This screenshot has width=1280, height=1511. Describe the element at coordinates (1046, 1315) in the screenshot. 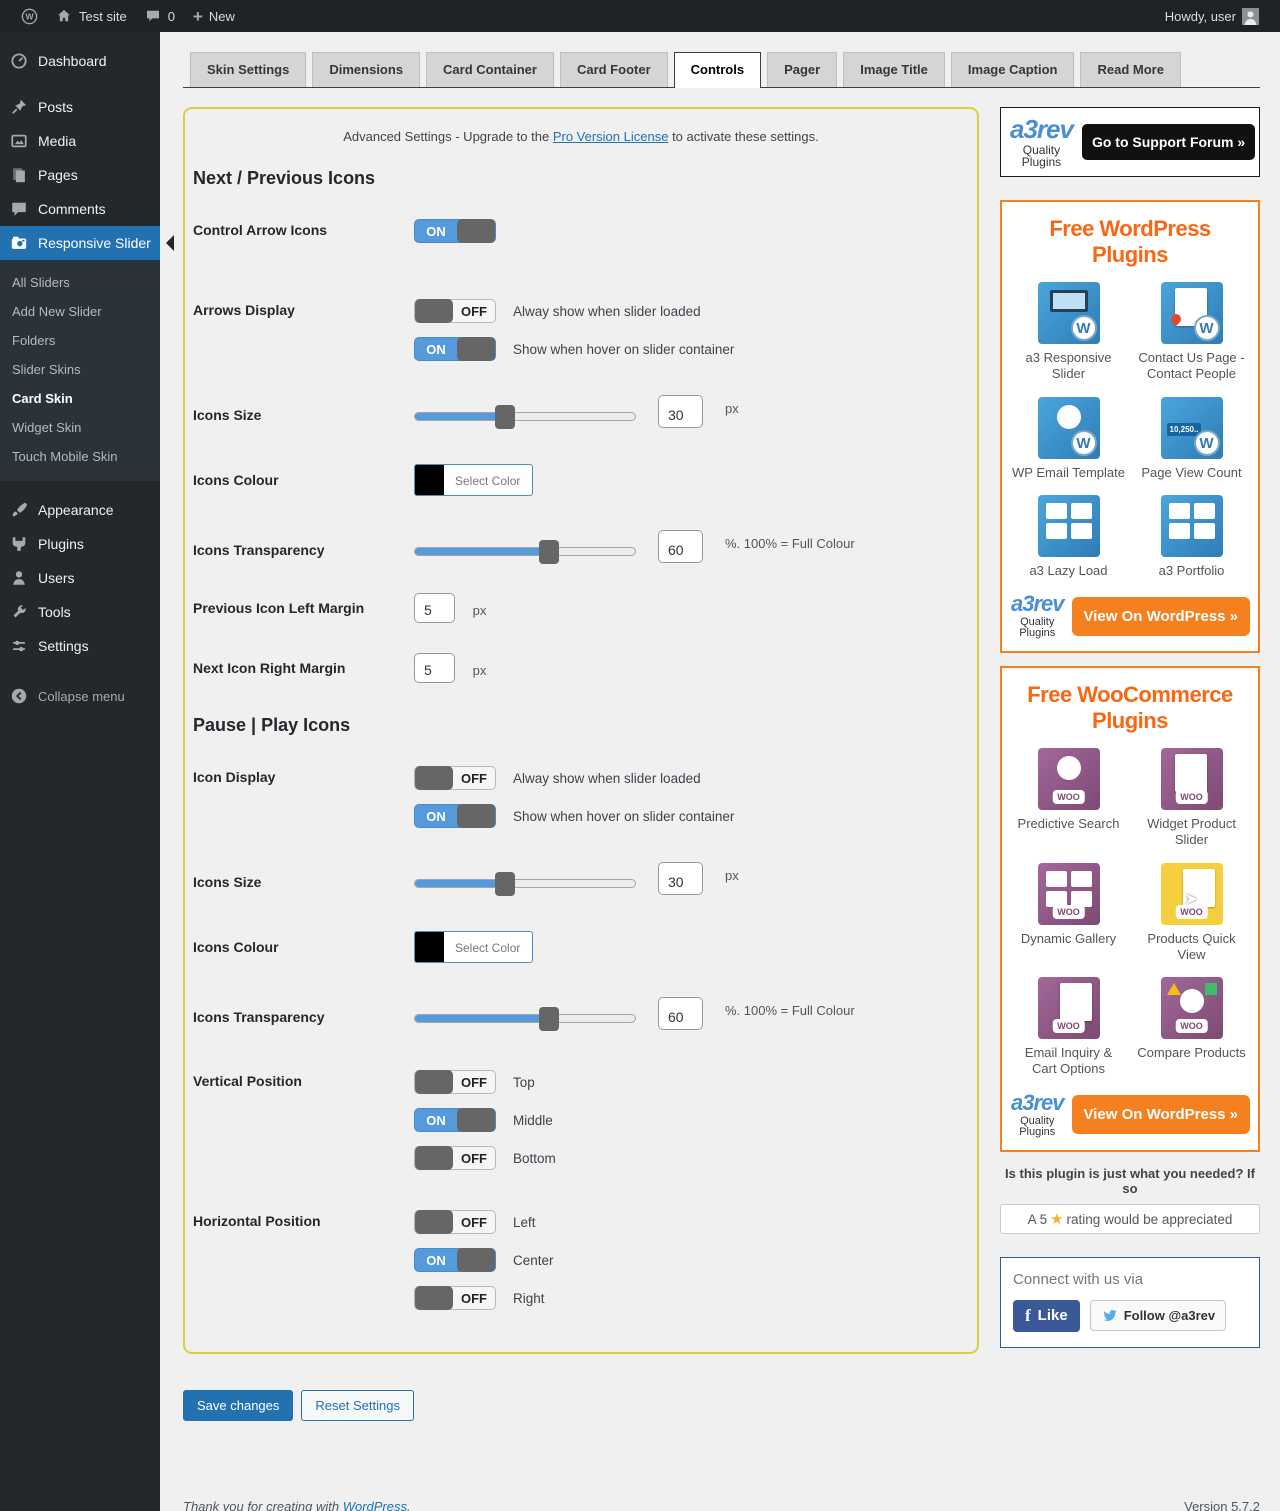

I see `facebook-like-button: f Like` at that location.